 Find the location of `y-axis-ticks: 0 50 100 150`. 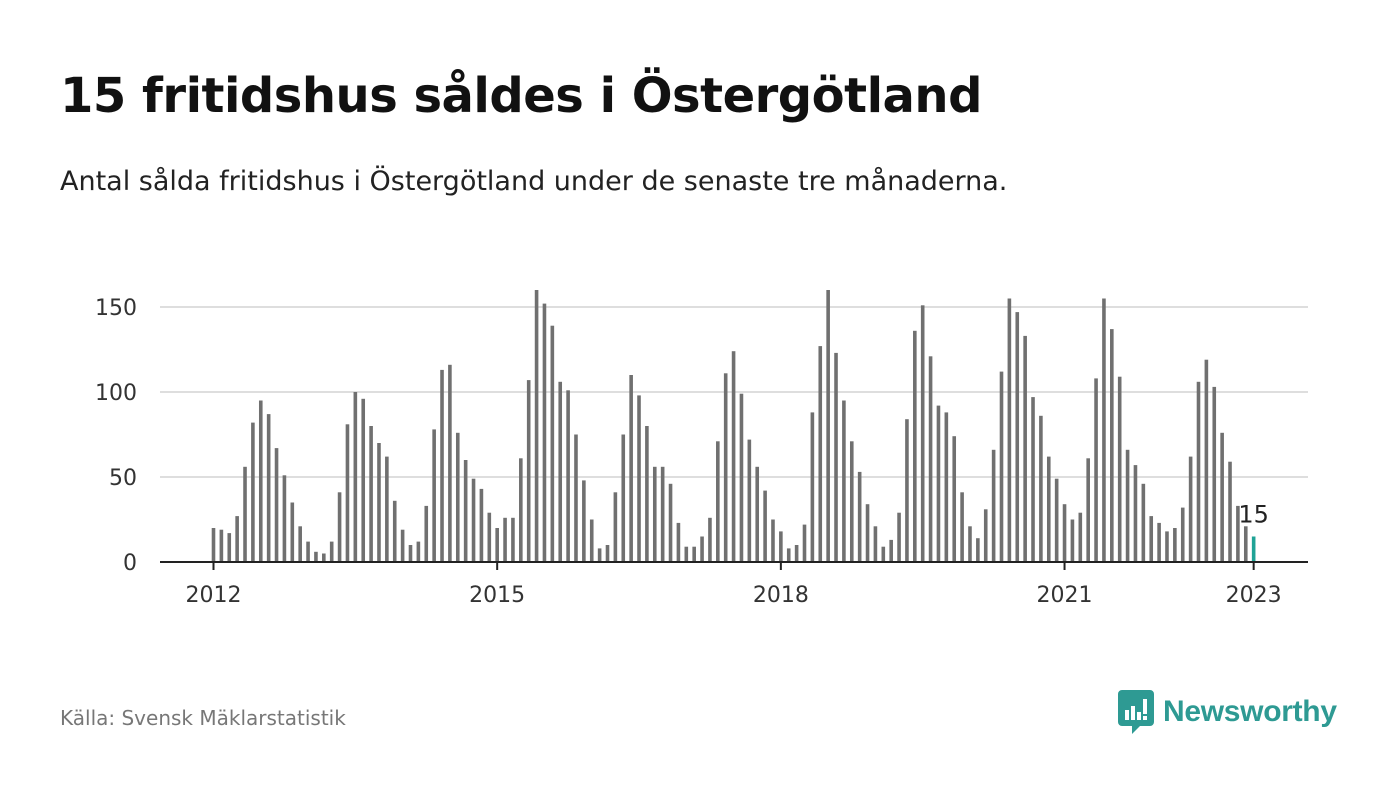

y-axis-ticks: 0 50 100 150 is located at coordinates (116, 436).